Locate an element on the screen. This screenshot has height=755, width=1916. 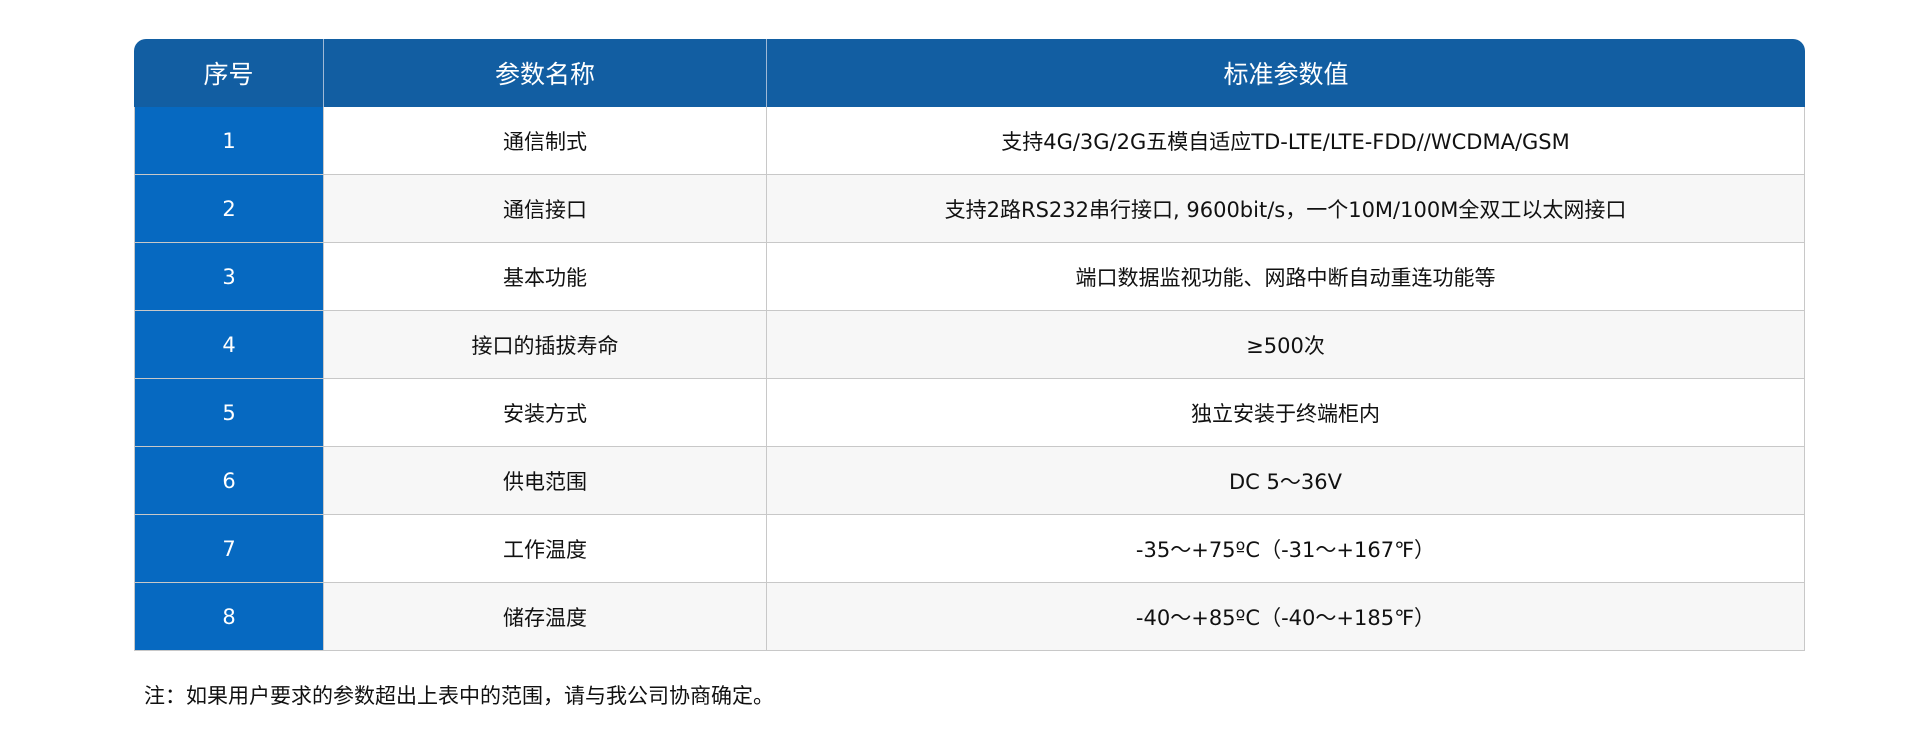
row-index: 6 is located at coordinates (229, 481).